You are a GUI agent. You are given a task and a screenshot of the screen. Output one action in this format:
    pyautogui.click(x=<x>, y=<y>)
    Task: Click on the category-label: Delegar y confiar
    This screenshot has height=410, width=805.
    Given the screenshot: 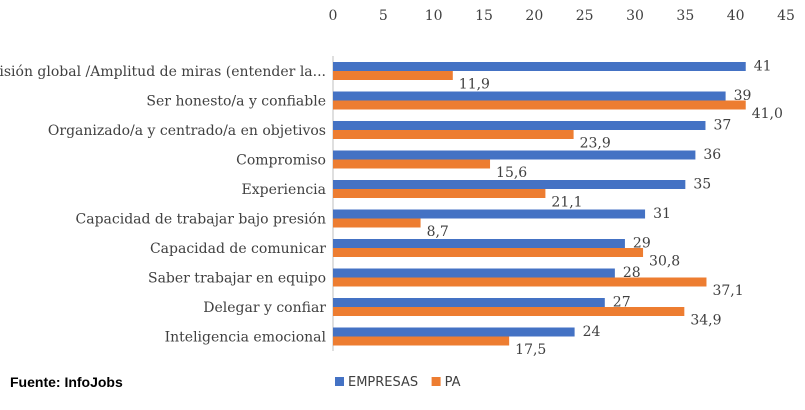 What is the action you would take?
    pyautogui.click(x=264, y=308)
    